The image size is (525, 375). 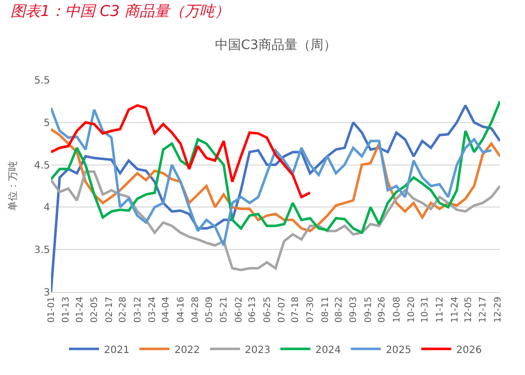 What do you see at coordinates (47, 123) in the screenshot?
I see `y-tick-label: 5` at bounding box center [47, 123].